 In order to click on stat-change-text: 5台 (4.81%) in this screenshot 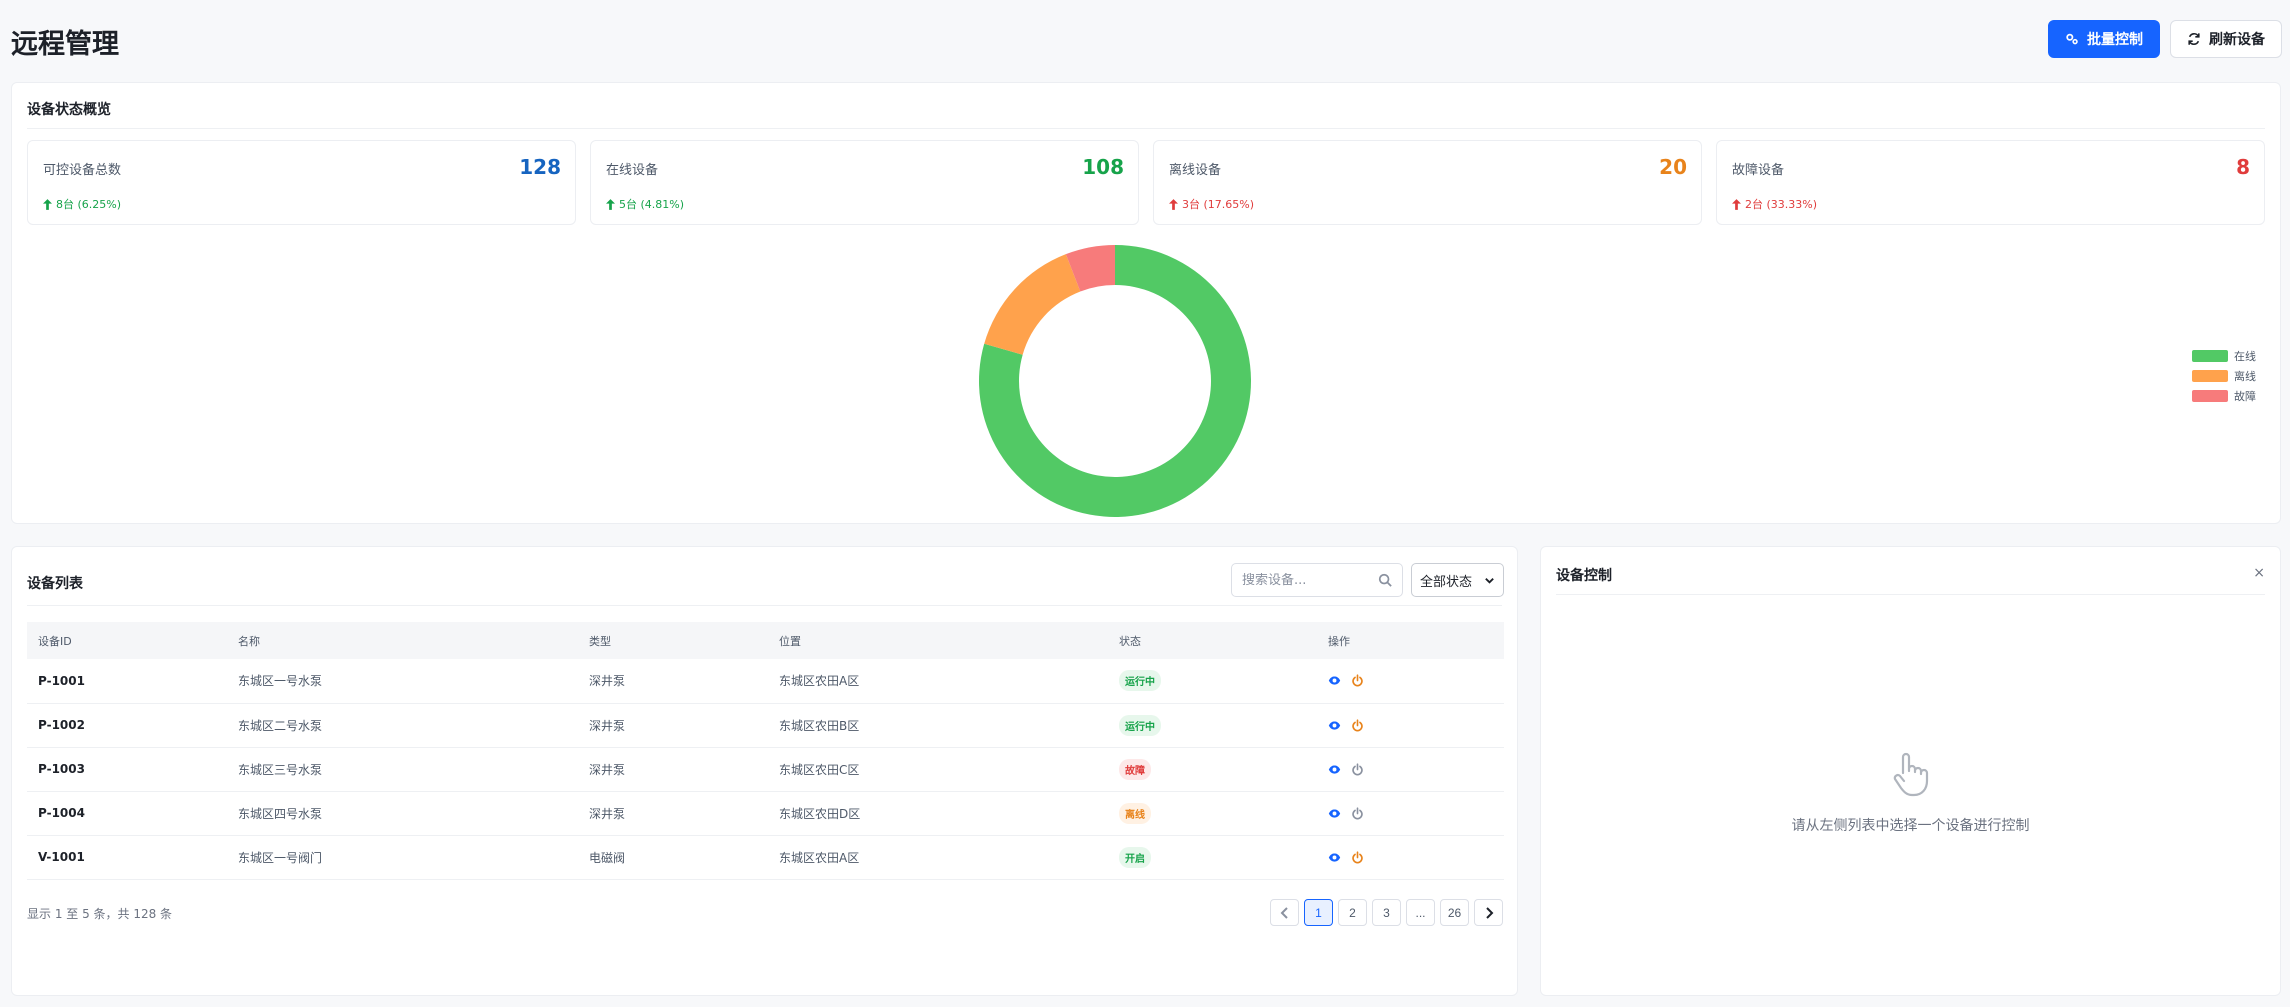, I will do `click(652, 204)`.